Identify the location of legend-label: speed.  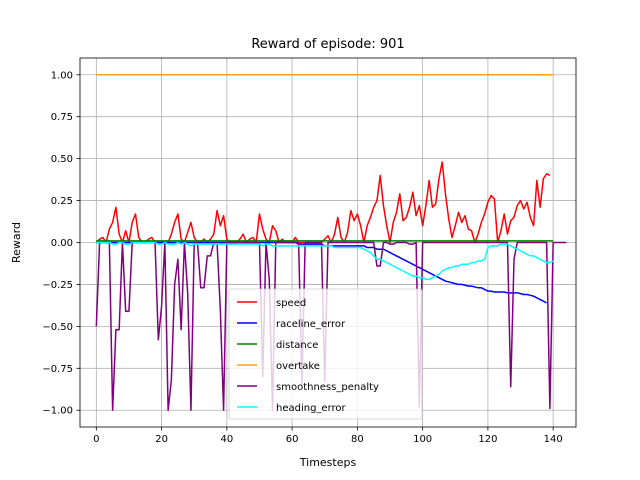
(291, 303).